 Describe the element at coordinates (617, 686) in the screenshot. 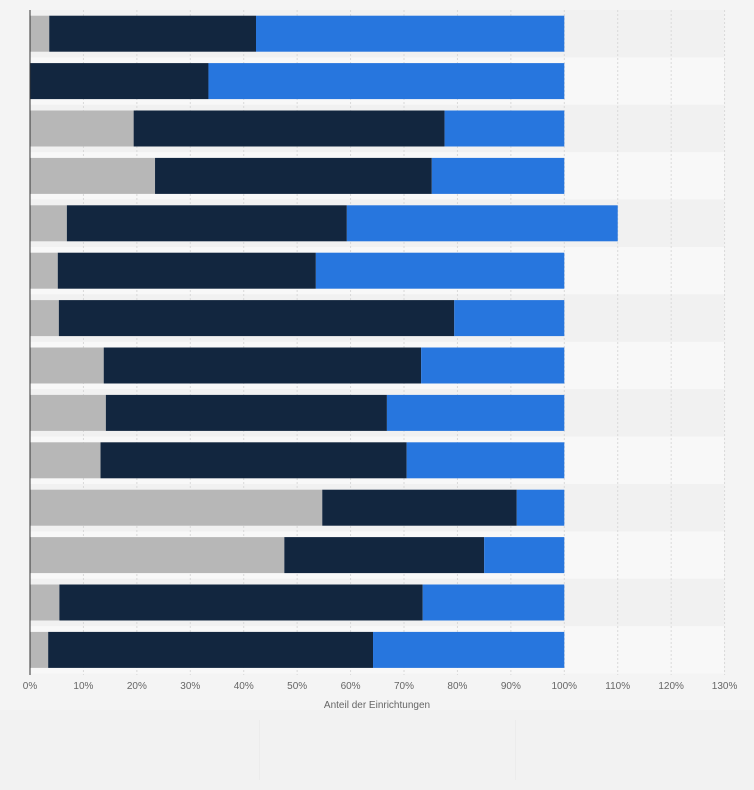

I see `x-tick-label: 110%` at that location.